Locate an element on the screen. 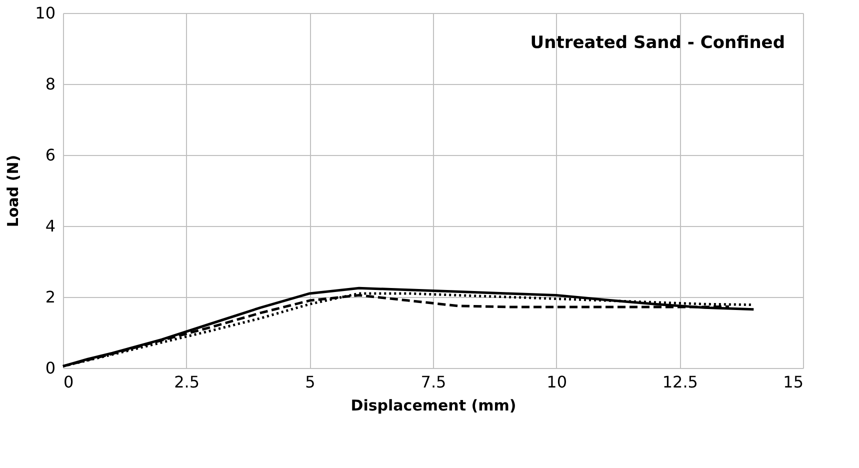 The width and height of the screenshot is (859, 468). y-axis-title: Load (N) is located at coordinates (13, 191).